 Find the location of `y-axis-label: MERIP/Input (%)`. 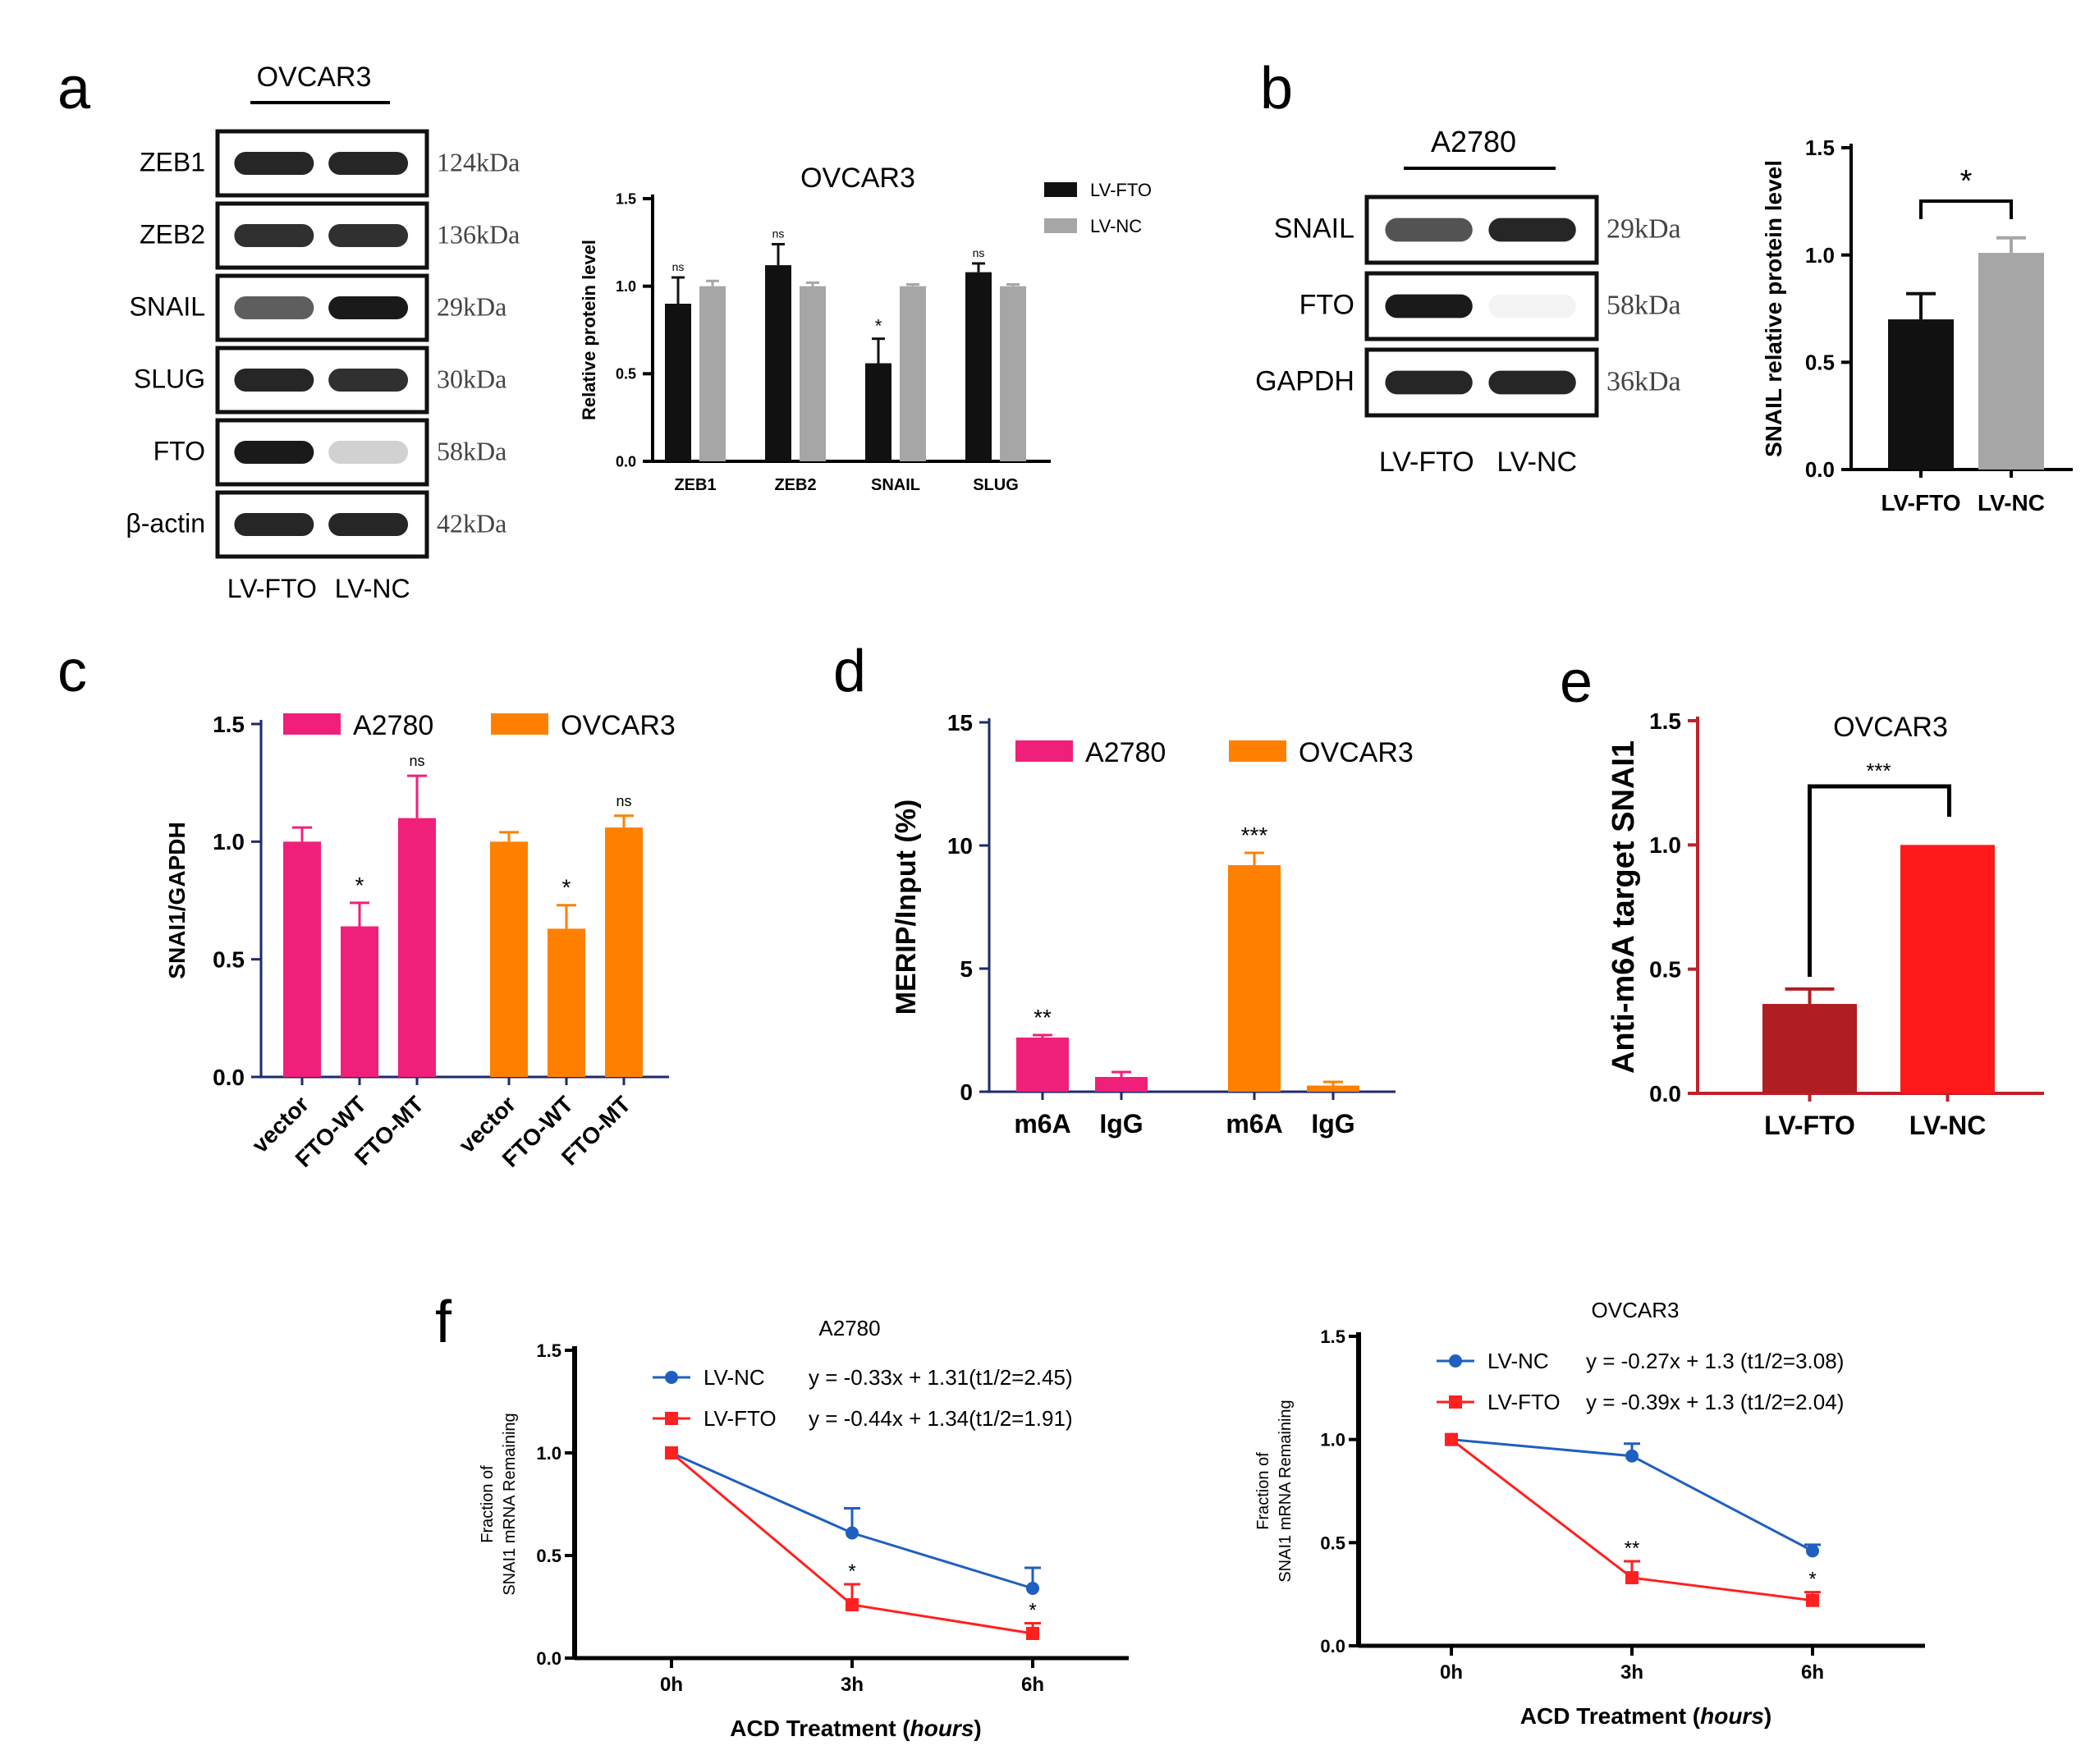

y-axis-label: MERIP/Input (%) is located at coordinates (906, 907).